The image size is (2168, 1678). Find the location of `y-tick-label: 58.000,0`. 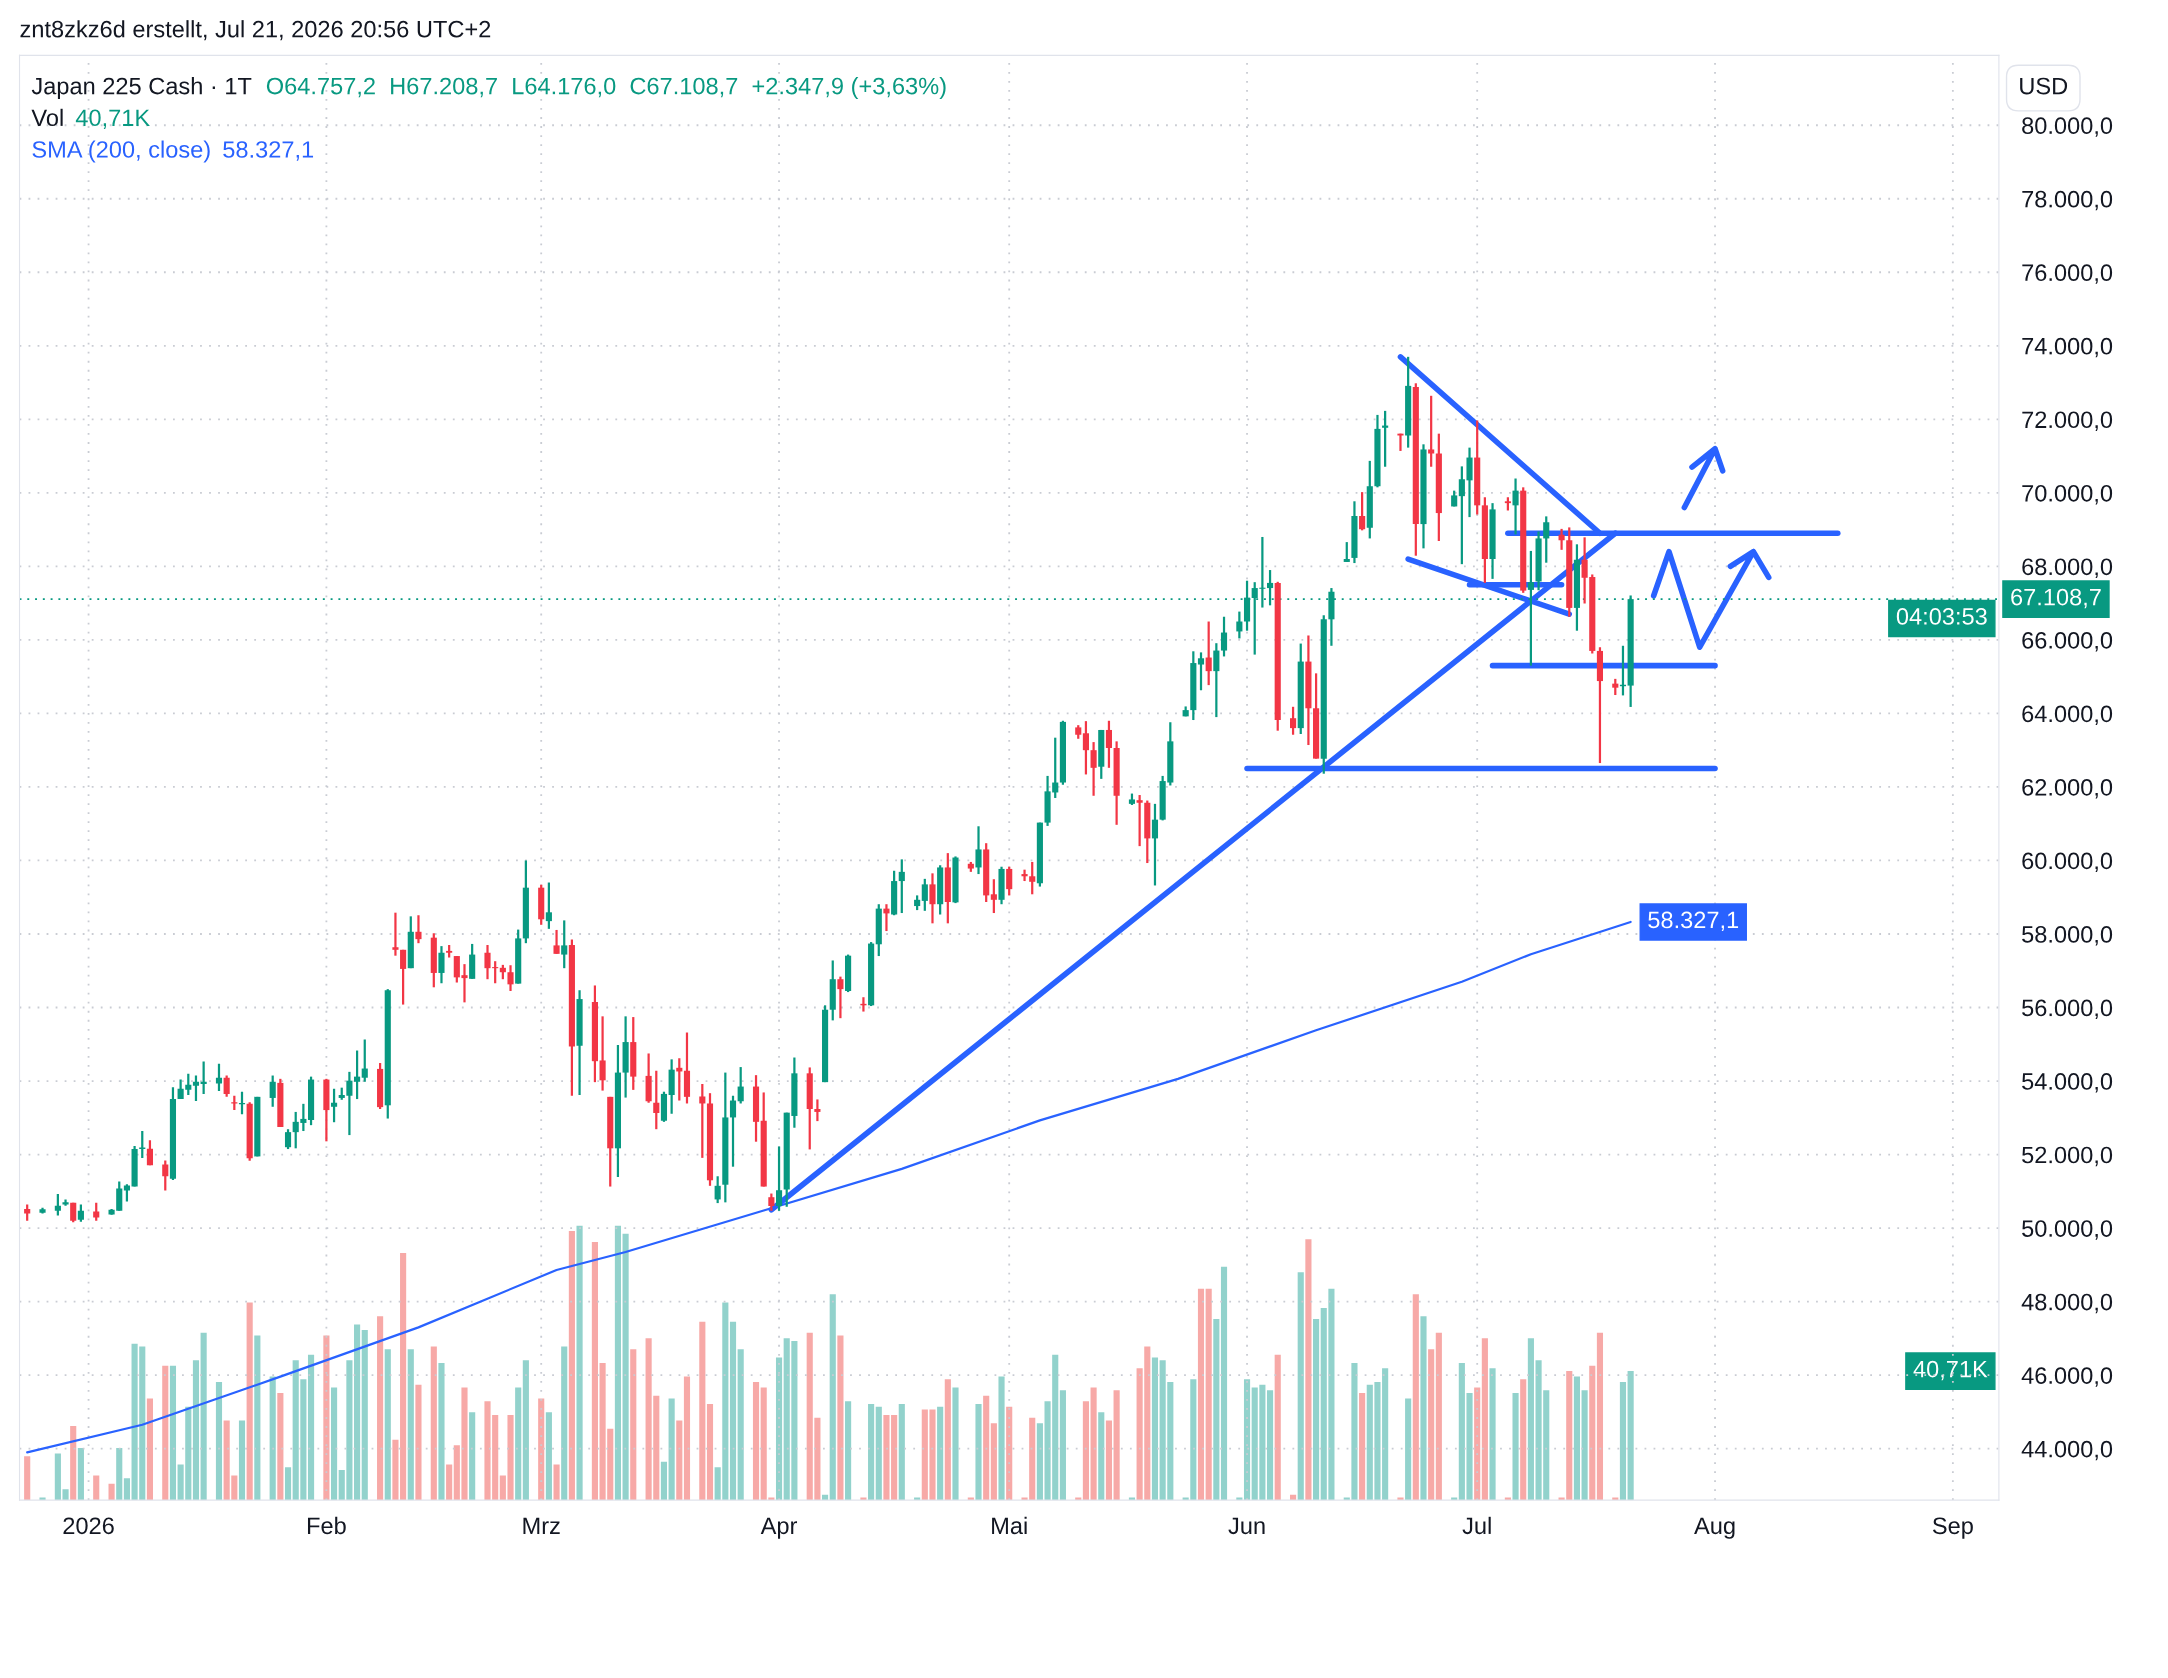

y-tick-label: 58.000,0 is located at coordinates (2067, 936).